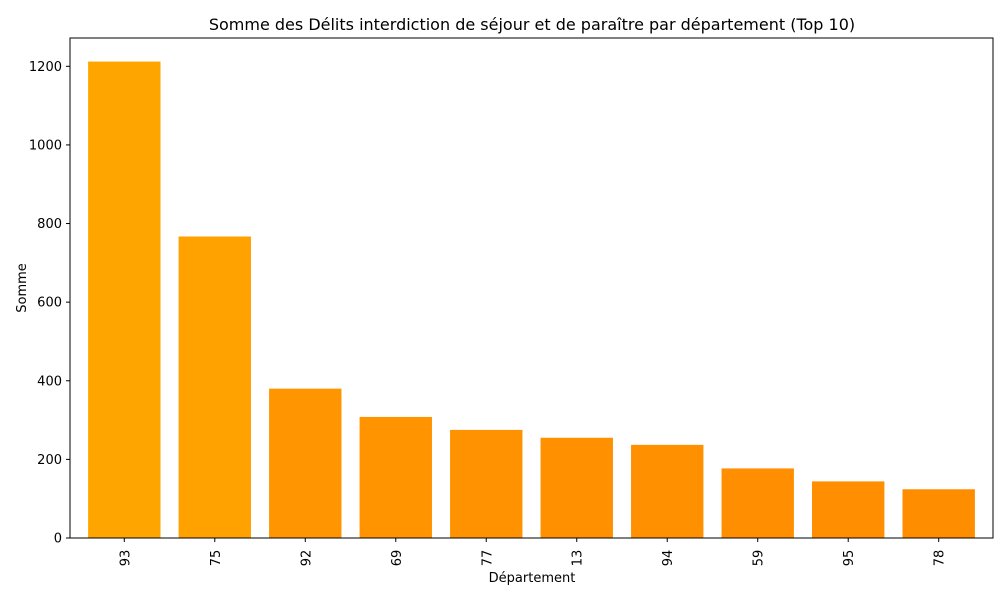  I want to click on y-tick-label: 400, so click(49, 381).